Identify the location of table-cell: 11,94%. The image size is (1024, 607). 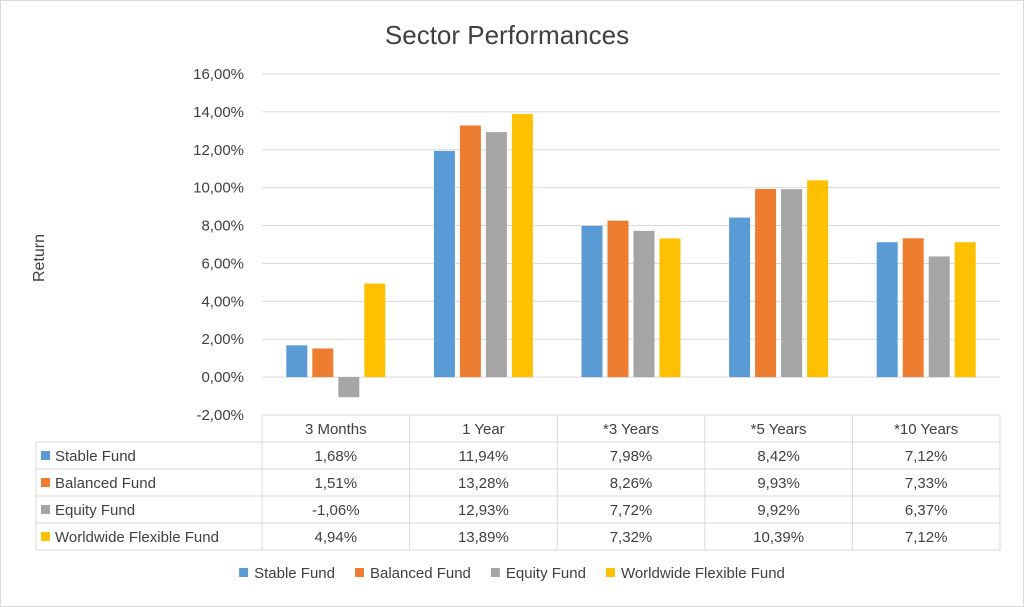
(484, 456).